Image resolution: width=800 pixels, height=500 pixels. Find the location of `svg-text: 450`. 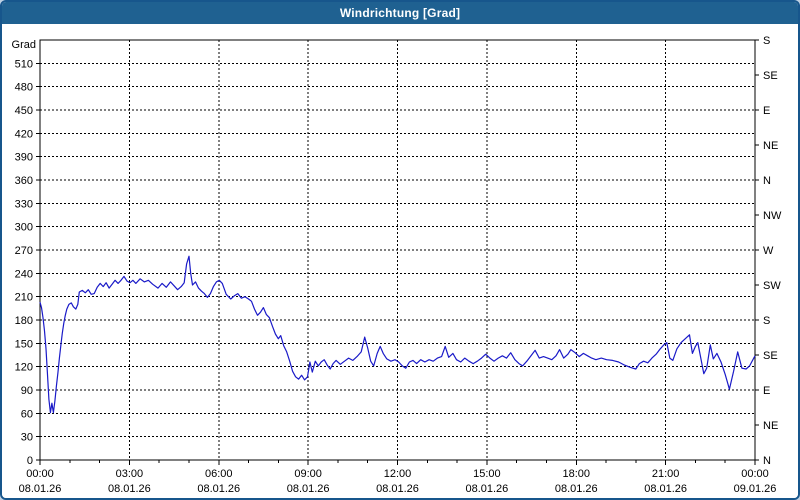

svg-text: 450 is located at coordinates (24, 111).